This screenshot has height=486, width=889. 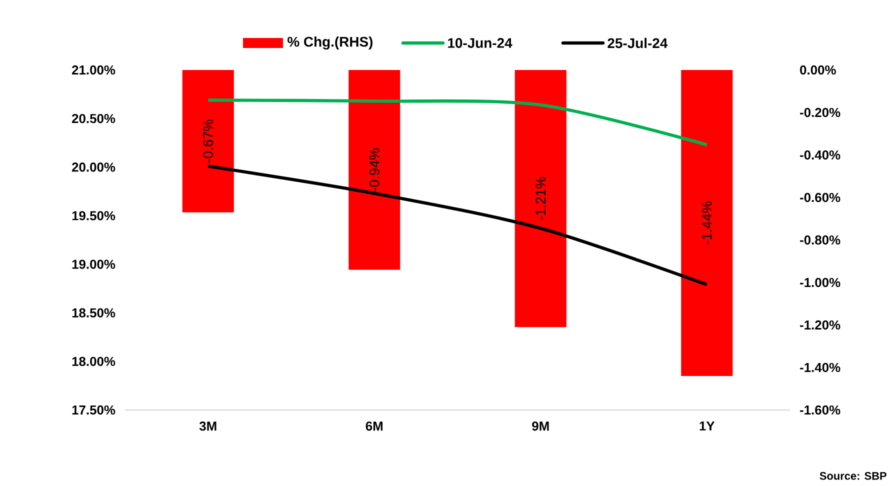 I want to click on legend-label: 10-Jun-24, so click(x=480, y=43).